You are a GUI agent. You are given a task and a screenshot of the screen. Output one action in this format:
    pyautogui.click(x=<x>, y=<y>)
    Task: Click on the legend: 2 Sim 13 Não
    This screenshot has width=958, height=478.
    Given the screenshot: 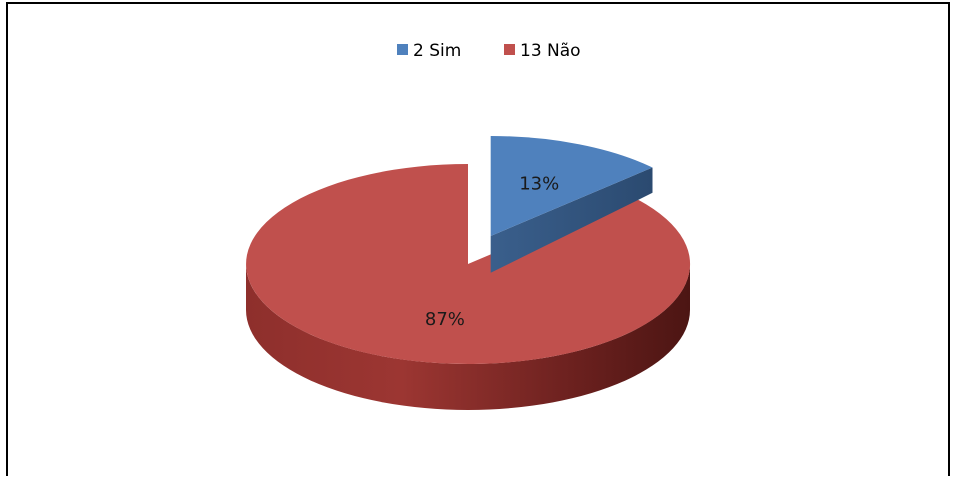 What is the action you would take?
    pyautogui.click(x=489, y=51)
    